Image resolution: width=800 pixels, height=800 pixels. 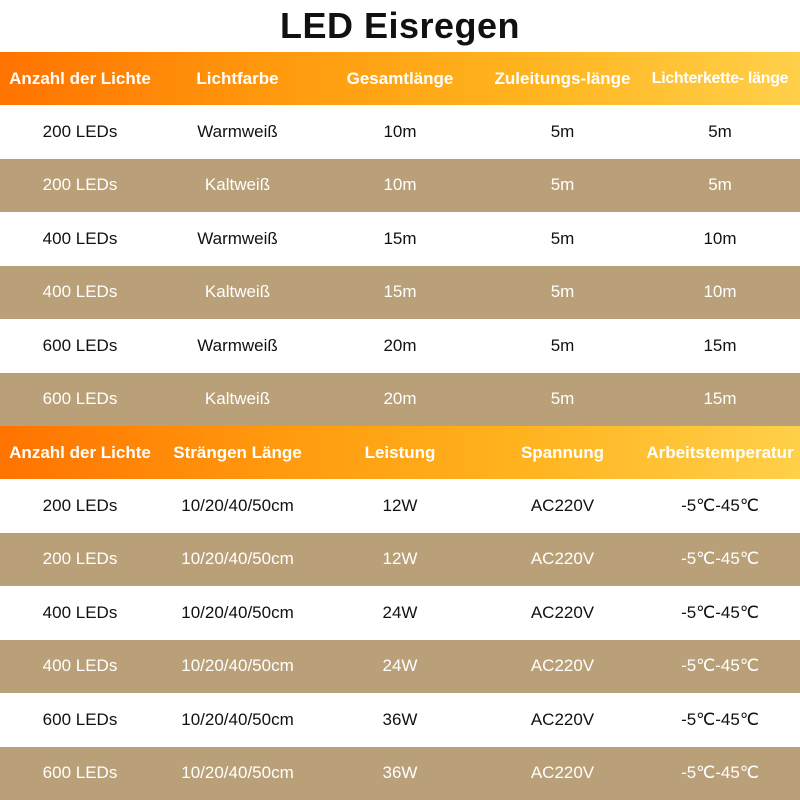 I want to click on table-row: 600 LEDs Warmweiß 20m 5m 15m, so click(x=400, y=346).